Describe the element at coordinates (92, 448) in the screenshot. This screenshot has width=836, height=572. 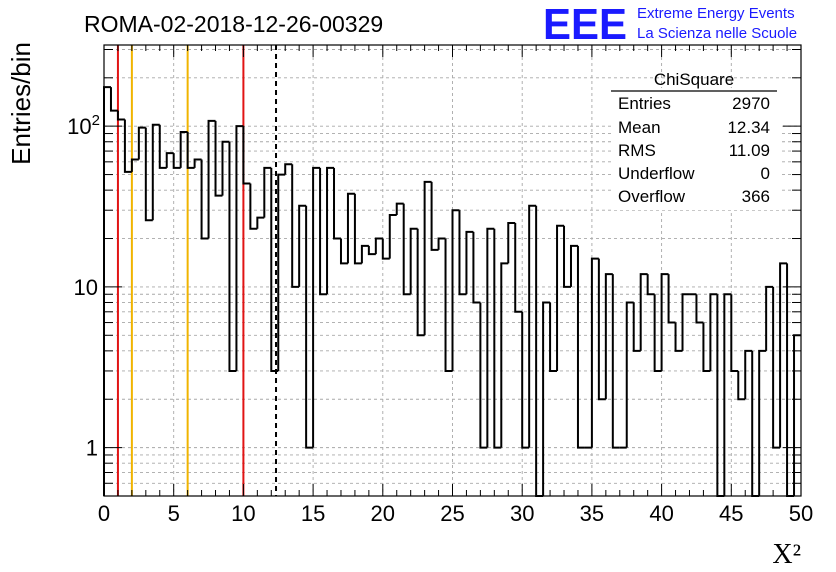
I see `y-tick-label: 1` at that location.